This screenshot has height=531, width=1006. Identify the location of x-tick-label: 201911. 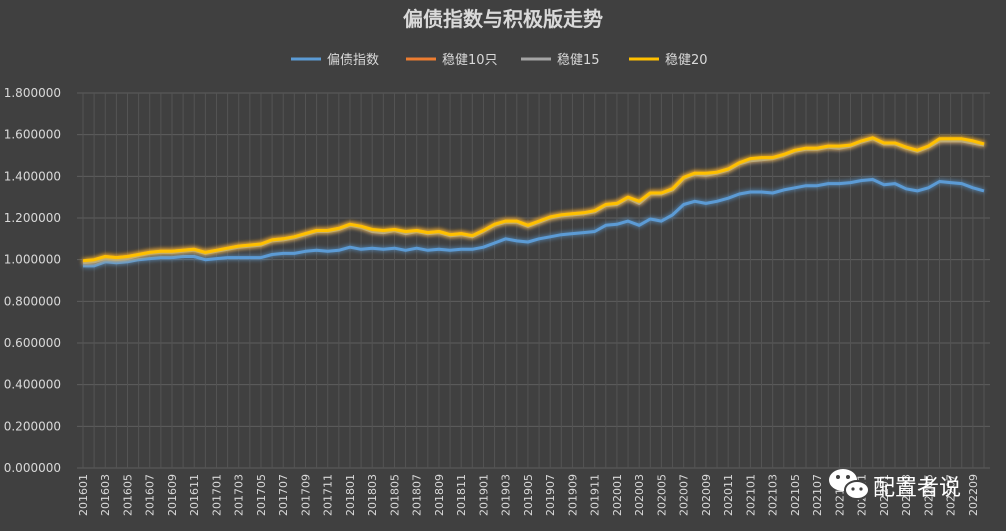
(595, 495).